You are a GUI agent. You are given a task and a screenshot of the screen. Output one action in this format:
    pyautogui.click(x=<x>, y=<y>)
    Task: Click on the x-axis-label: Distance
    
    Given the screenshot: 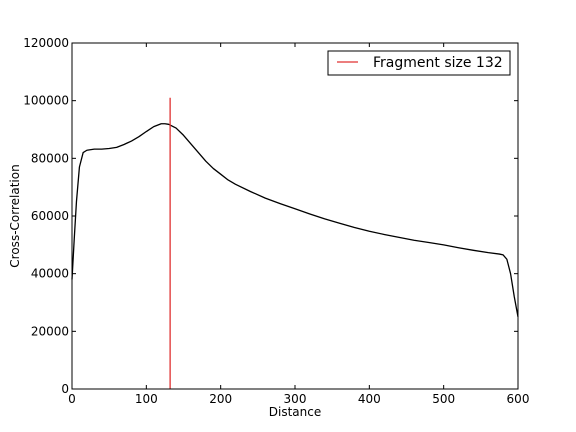 What is the action you would take?
    pyautogui.click(x=295, y=412)
    